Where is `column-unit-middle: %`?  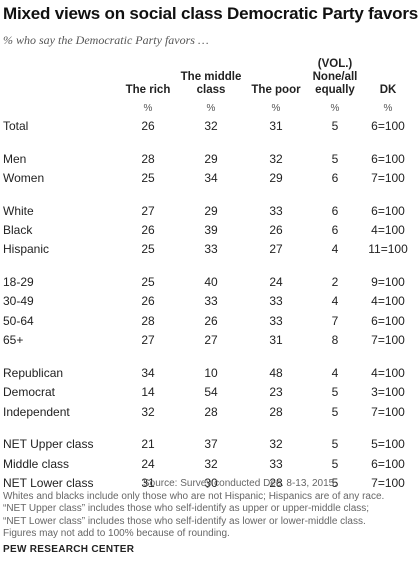 column-unit-middle: % is located at coordinates (211, 108).